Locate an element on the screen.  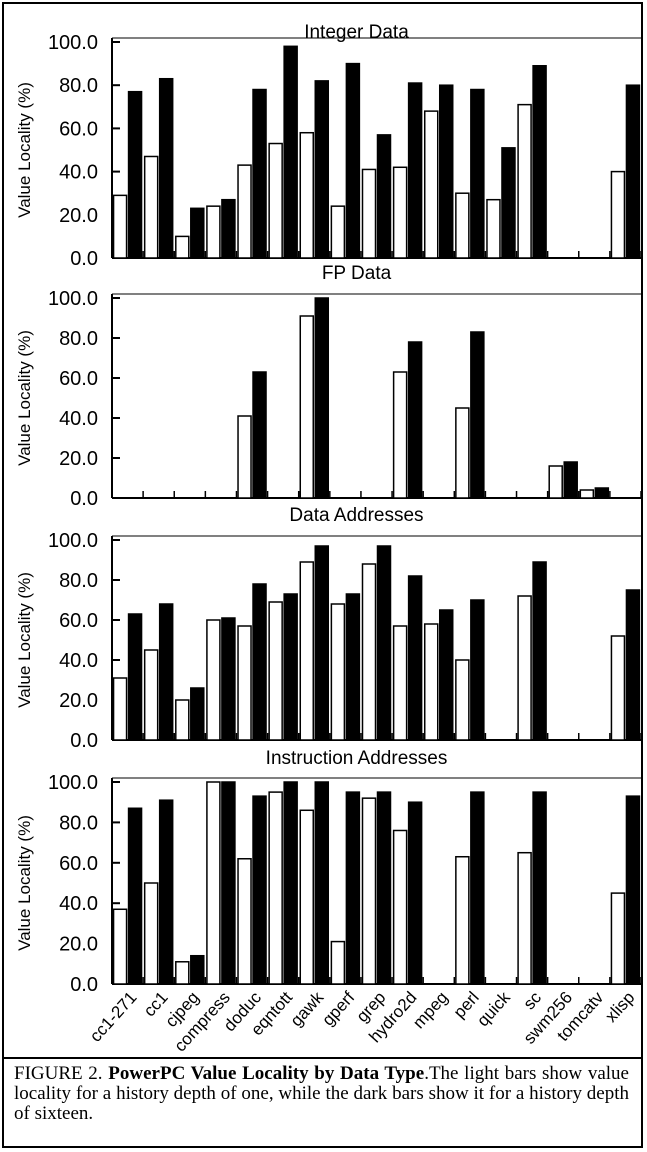
bar-light-tomcatv is located at coordinates (587, 494).